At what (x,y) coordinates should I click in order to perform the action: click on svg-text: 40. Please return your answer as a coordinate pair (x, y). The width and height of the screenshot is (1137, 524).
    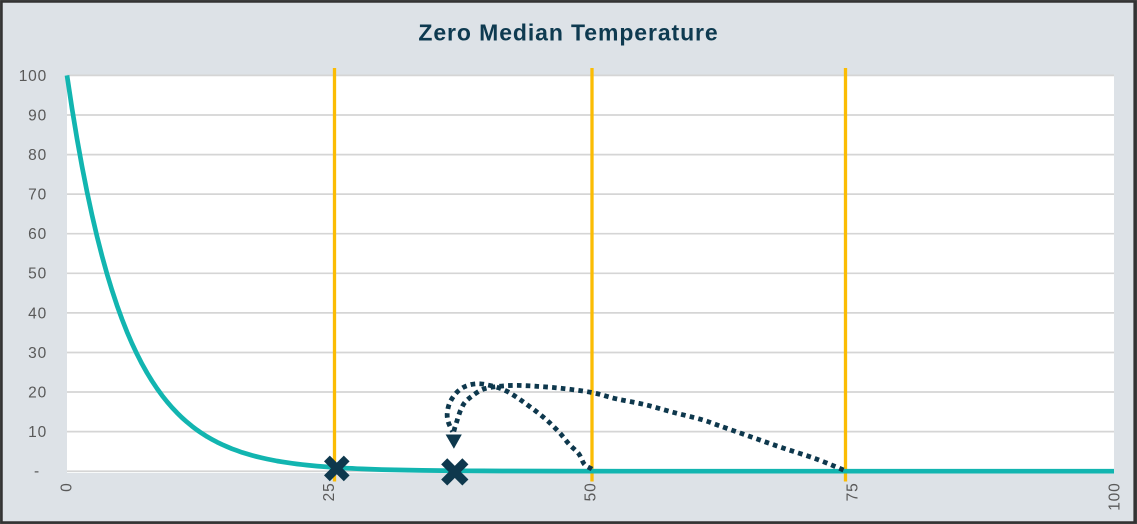
    Looking at the image, I should click on (37, 313).